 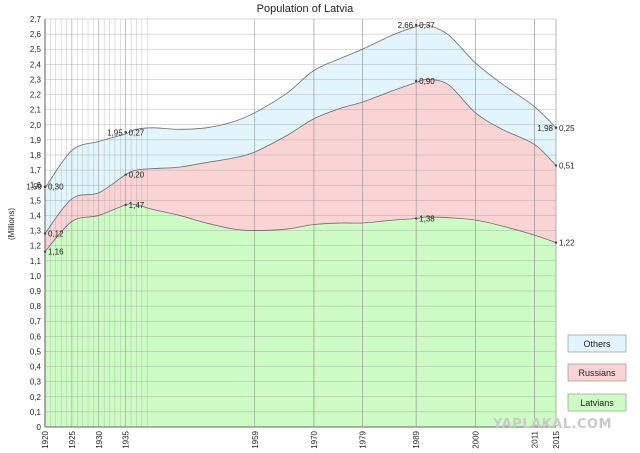 What do you see at coordinates (534, 439) in the screenshot?
I see `x-tick-label: 2011` at bounding box center [534, 439].